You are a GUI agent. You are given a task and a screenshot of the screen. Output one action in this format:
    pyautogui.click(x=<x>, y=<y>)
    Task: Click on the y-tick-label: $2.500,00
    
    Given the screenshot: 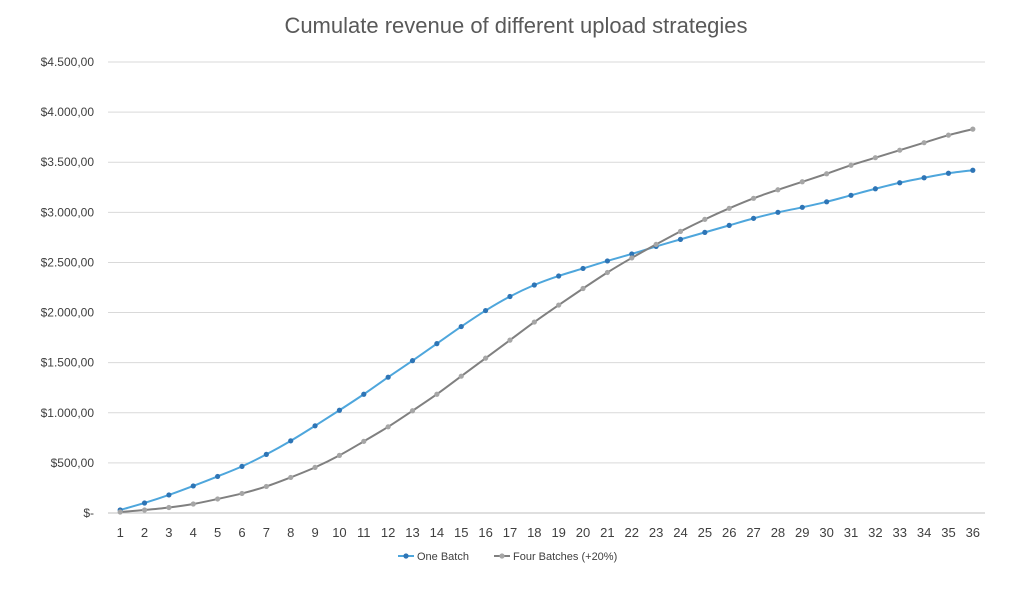 What is the action you would take?
    pyautogui.click(x=68, y=262)
    